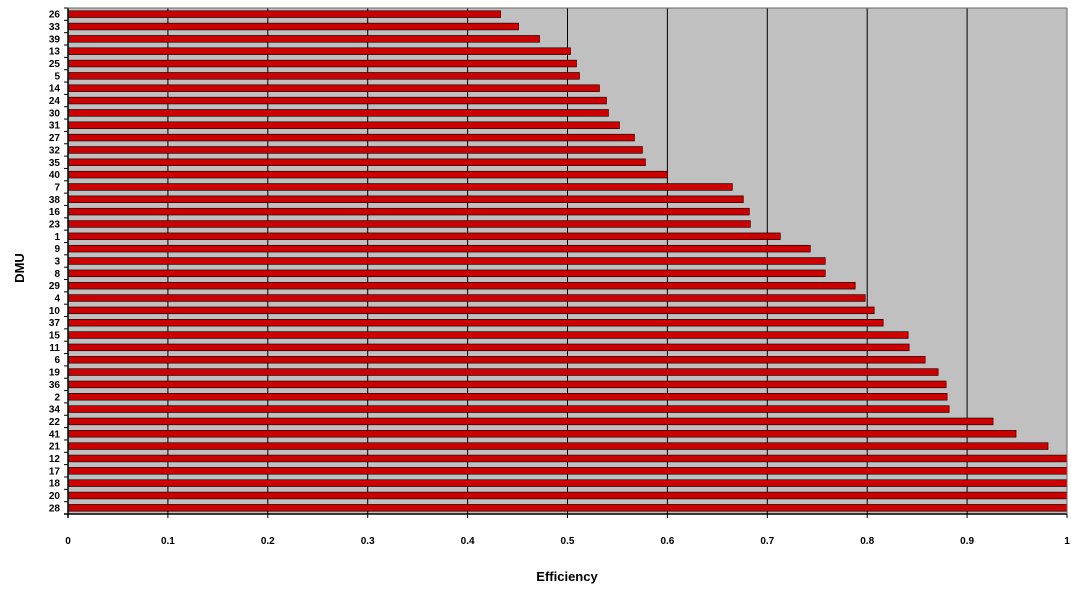  What do you see at coordinates (55, 150) in the screenshot?
I see `y-tick-label: 32` at bounding box center [55, 150].